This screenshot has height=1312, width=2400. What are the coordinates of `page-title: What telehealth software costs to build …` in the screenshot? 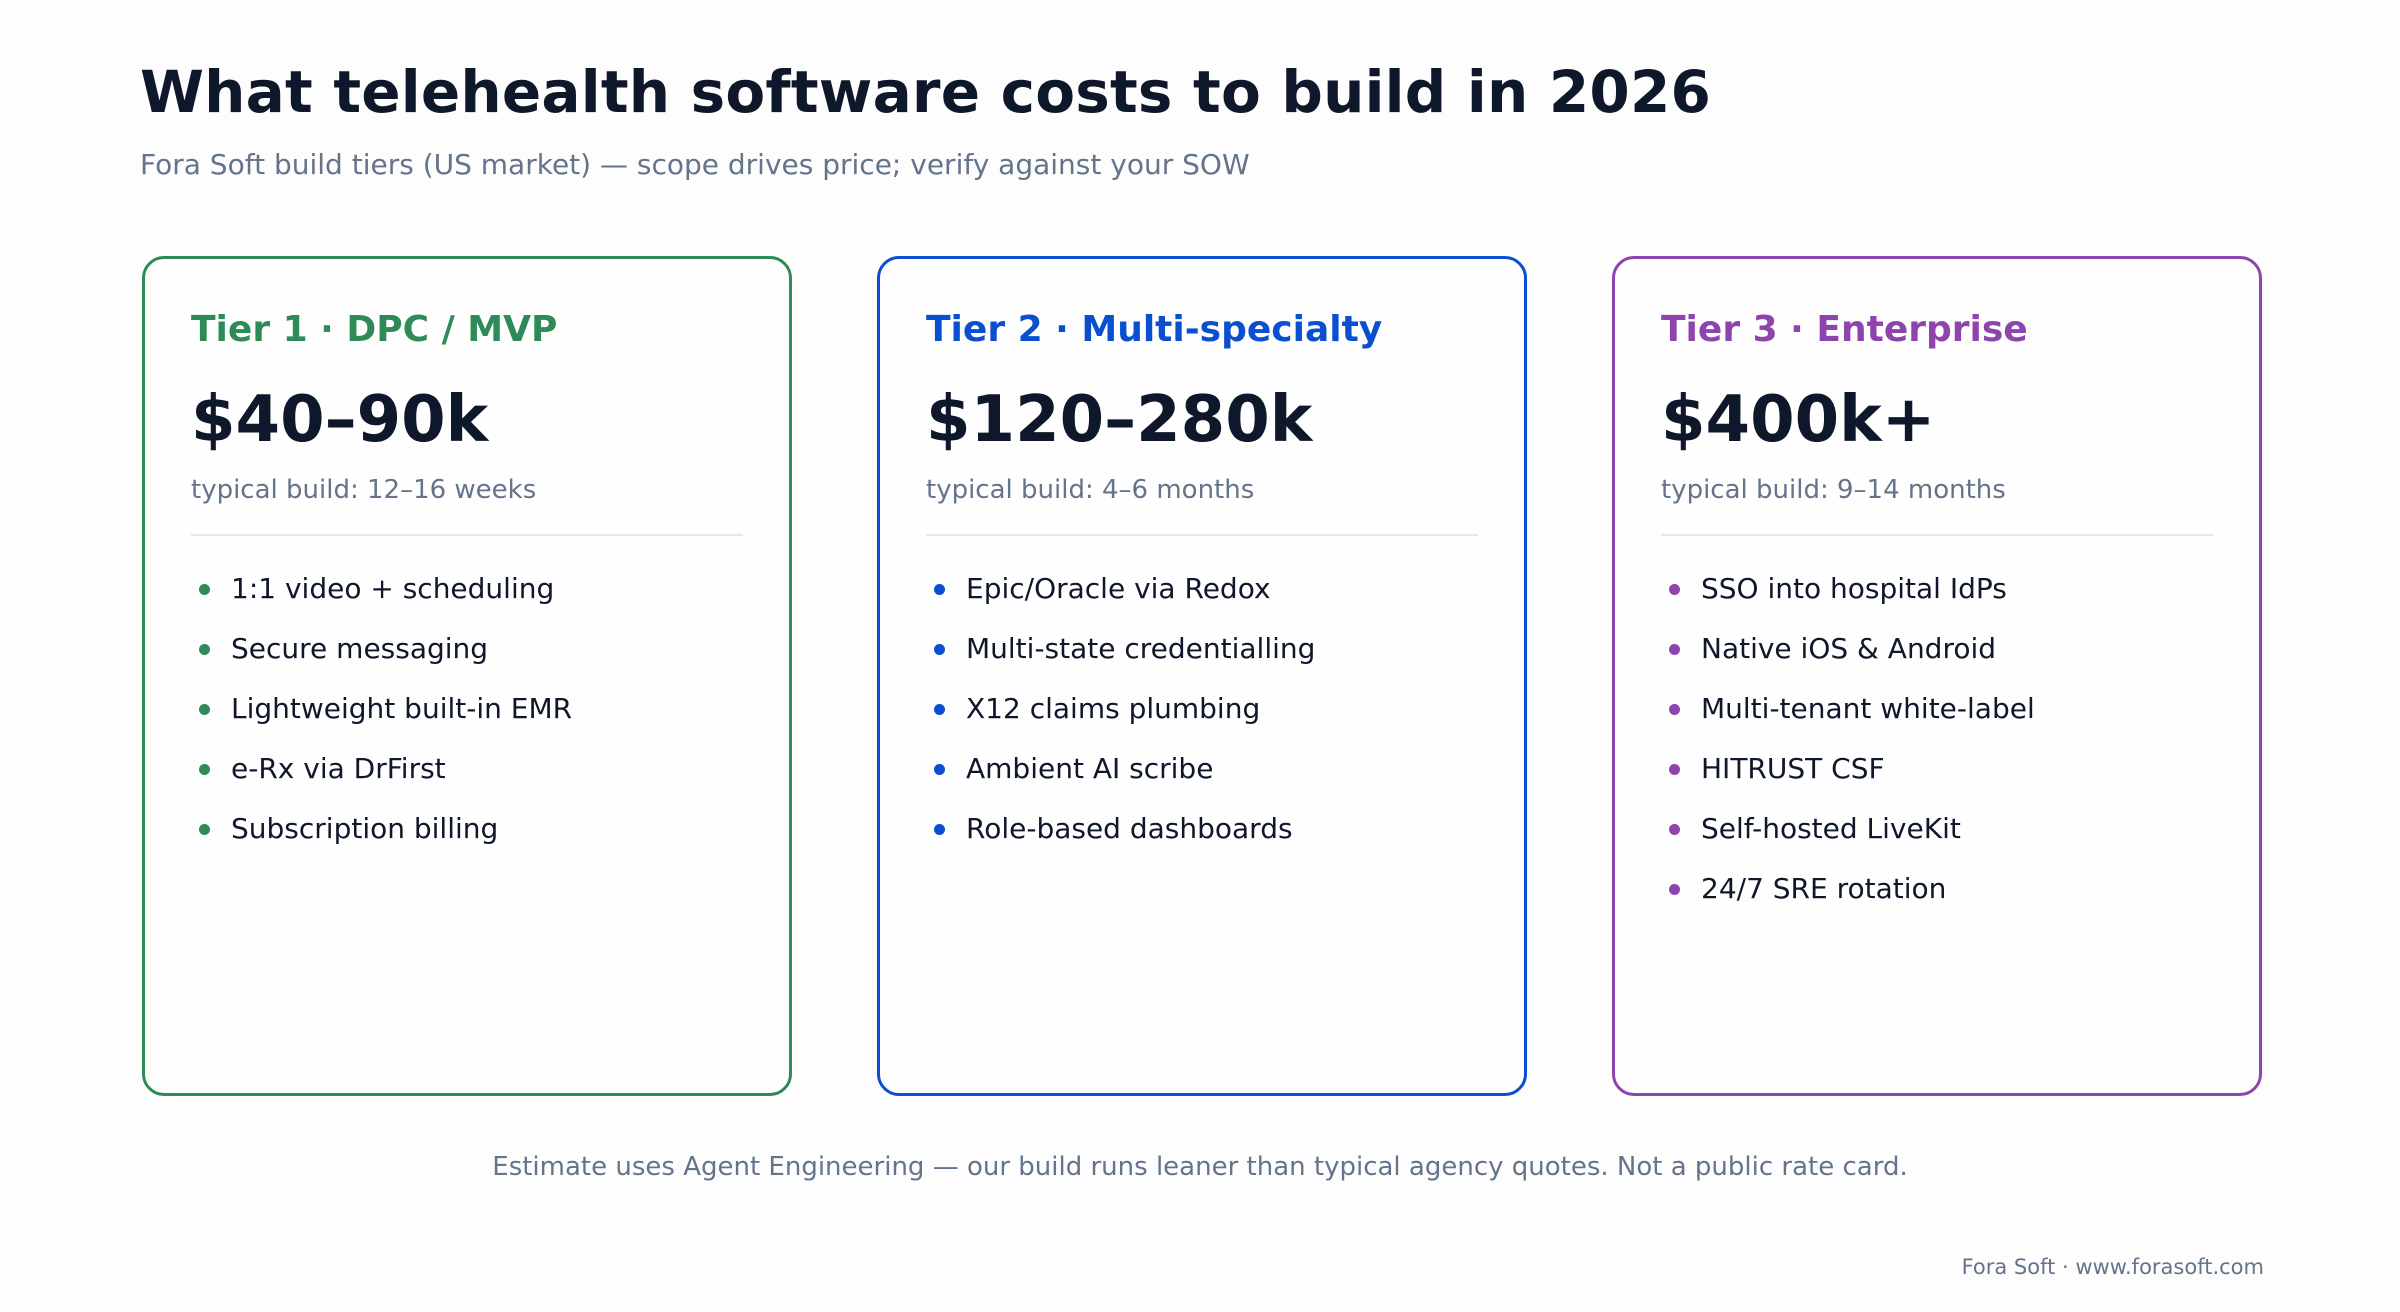 It's located at (926, 92).